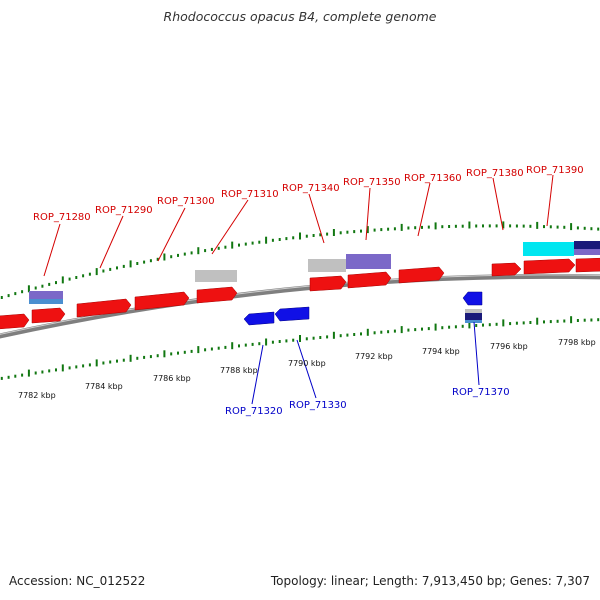 The image size is (600, 600). I want to click on accession-text: Accession: NC_012522, so click(77, 581).